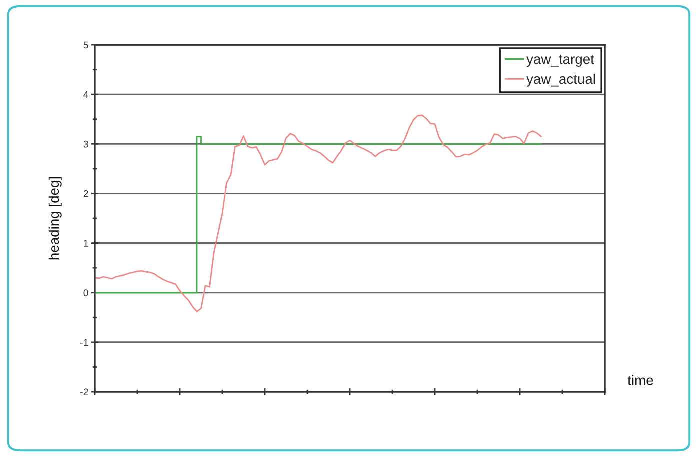 This screenshot has height=457, width=698. I want to click on y-tick-label: 0, so click(86, 293).